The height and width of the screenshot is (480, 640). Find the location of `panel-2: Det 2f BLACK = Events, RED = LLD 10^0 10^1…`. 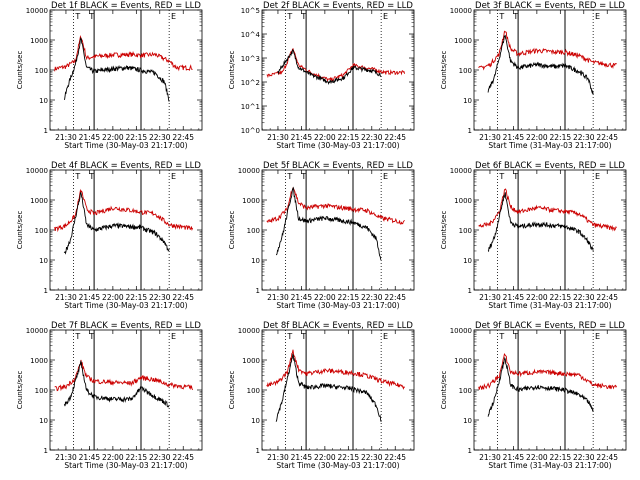

panel-2: Det 2f BLACK = Events, RED = LLD 10^0 10^1… is located at coordinates (321, 75).